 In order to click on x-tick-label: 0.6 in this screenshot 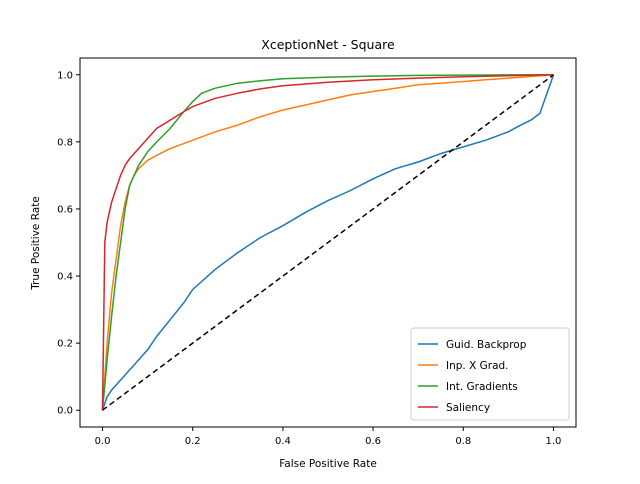, I will do `click(373, 441)`.